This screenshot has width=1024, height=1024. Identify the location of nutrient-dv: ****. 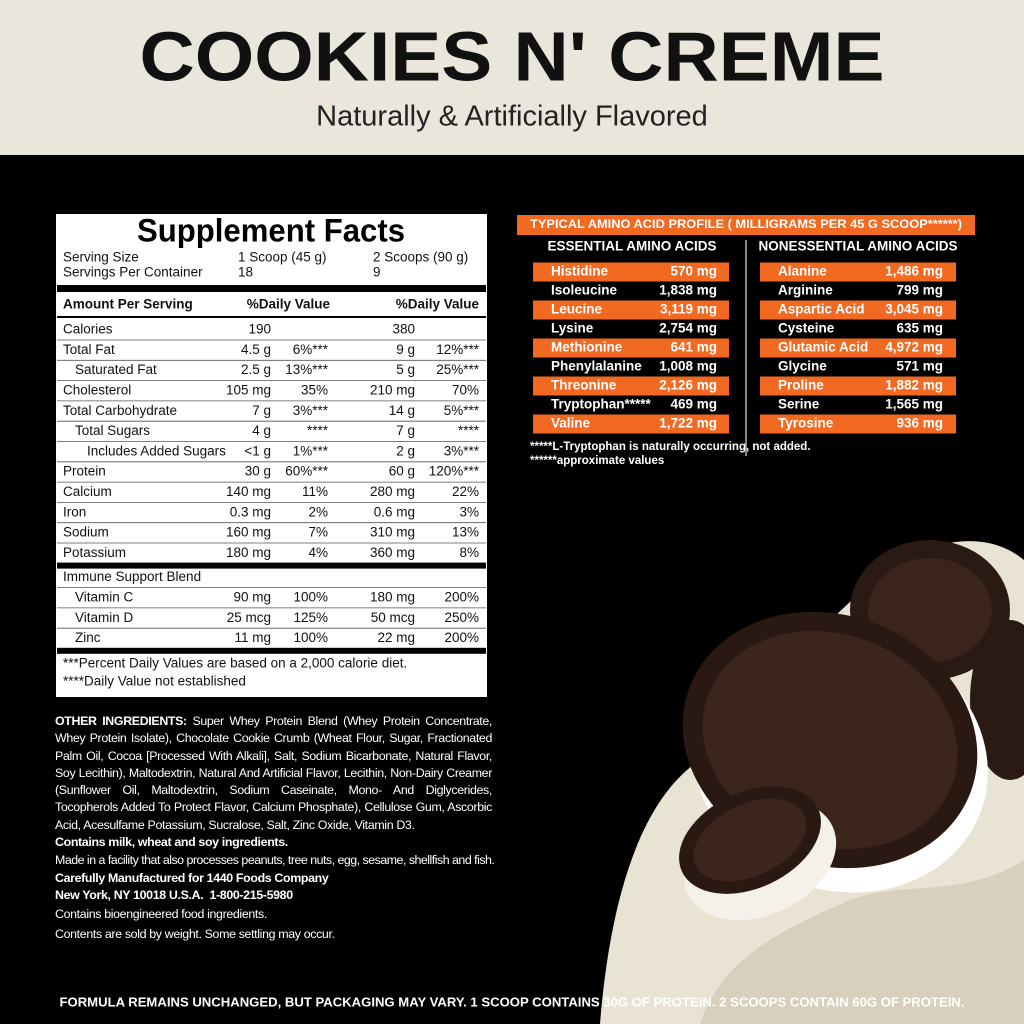
(469, 430).